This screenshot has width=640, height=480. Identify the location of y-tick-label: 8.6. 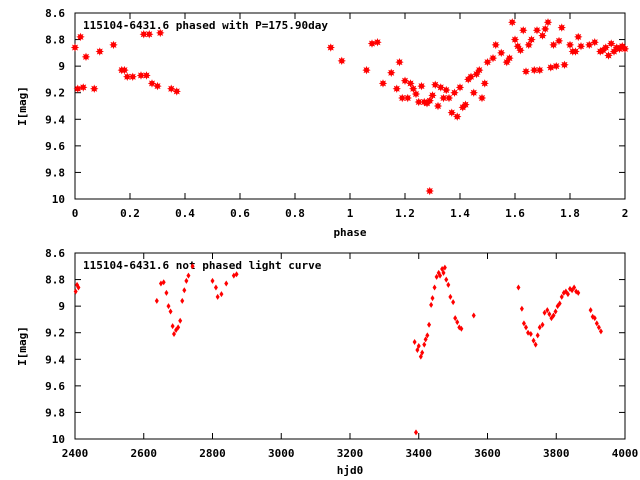
(55, 13).